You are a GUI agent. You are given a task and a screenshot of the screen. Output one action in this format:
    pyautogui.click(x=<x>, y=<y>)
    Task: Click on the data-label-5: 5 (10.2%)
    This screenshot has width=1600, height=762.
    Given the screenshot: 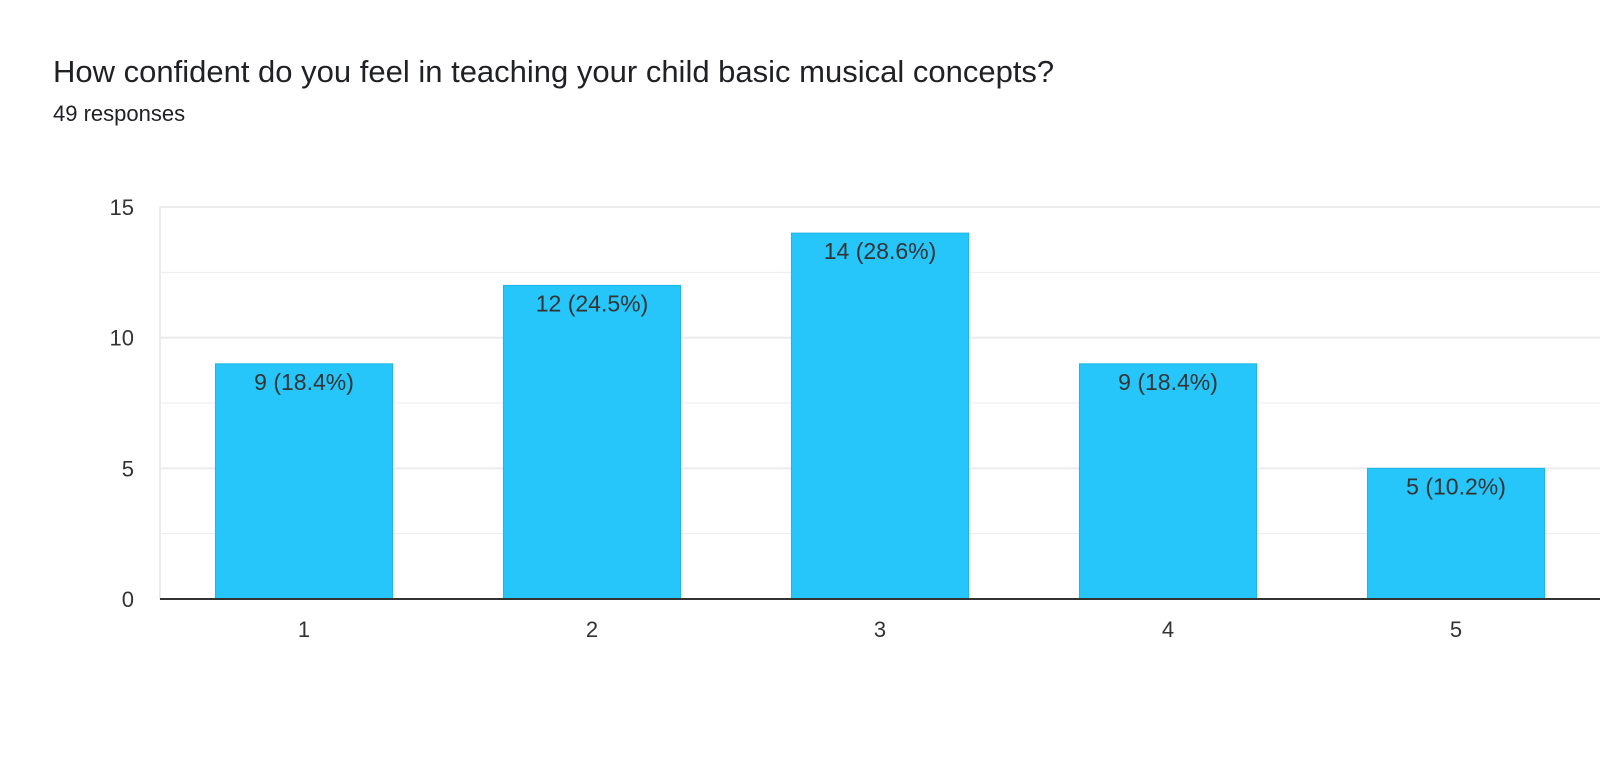 What is the action you would take?
    pyautogui.click(x=1456, y=486)
    